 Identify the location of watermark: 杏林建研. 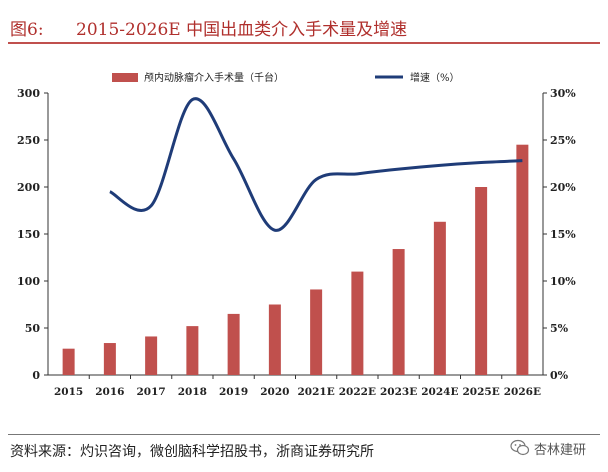
(548, 448).